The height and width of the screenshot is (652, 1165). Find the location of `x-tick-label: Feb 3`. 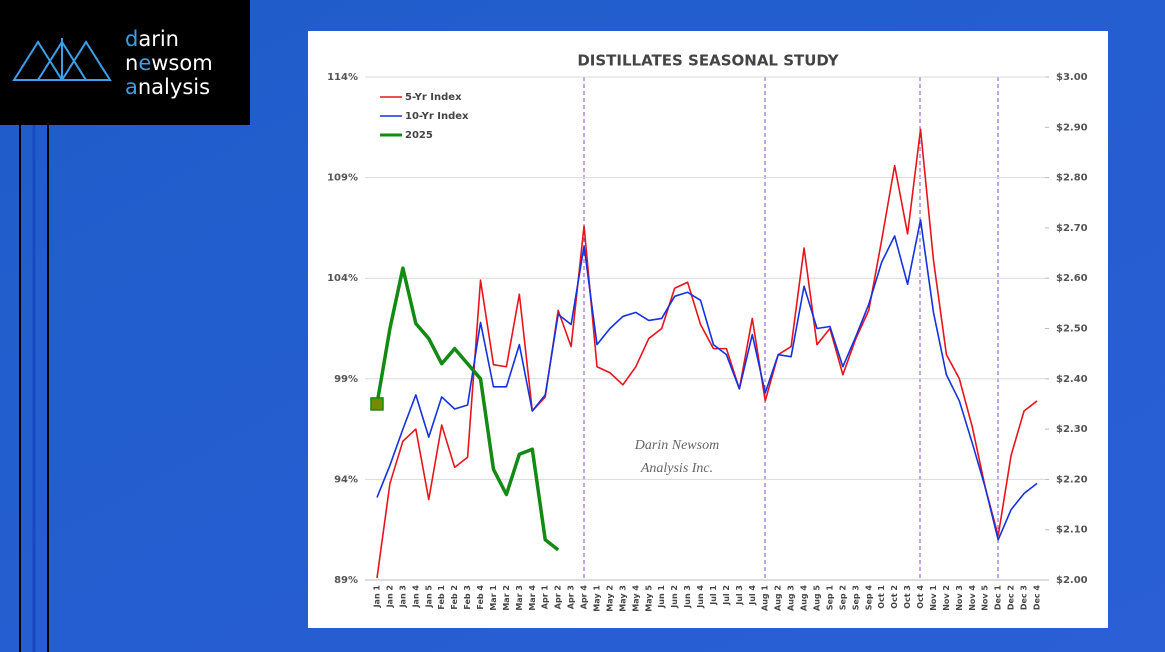

x-tick-label: Feb 3 is located at coordinates (467, 597).